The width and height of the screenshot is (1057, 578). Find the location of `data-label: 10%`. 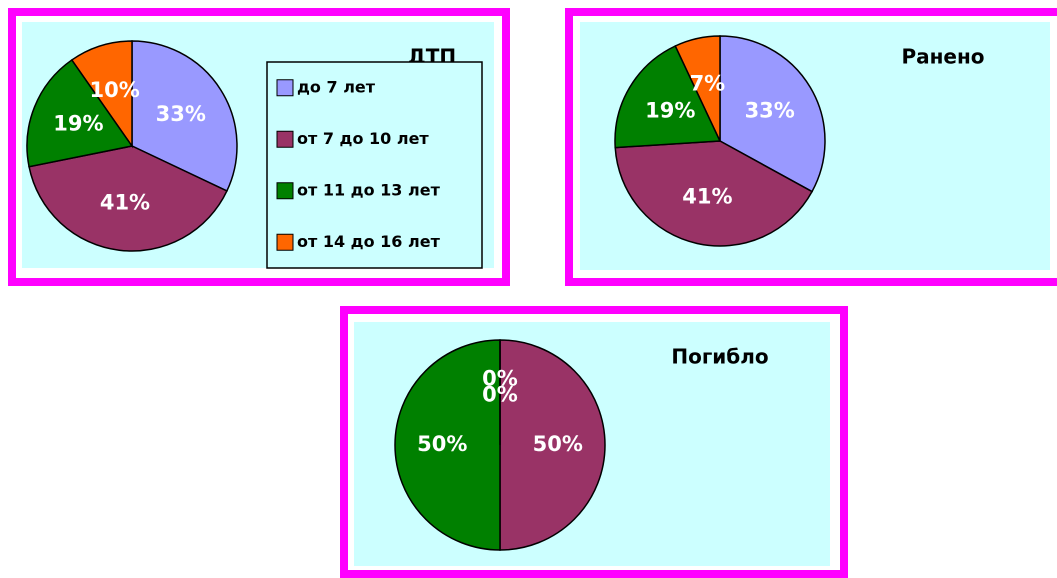

data-label: 10% is located at coordinates (115, 90).